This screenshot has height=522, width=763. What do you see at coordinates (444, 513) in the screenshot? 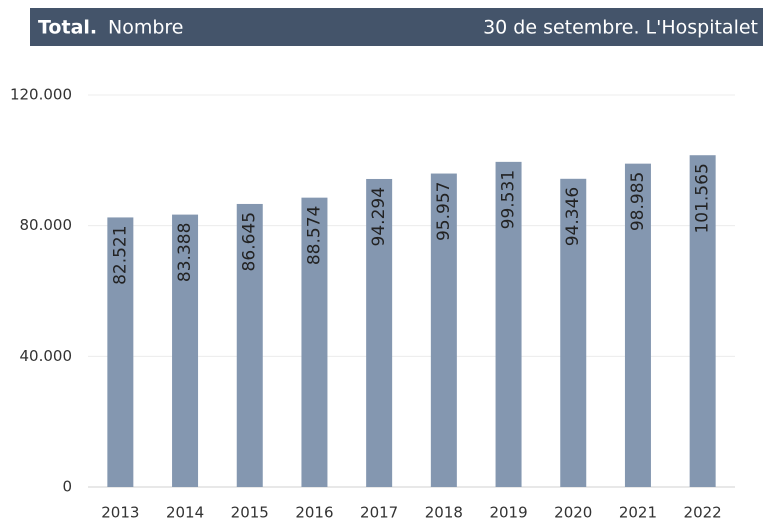
I see `x-tick-label: 2018` at bounding box center [444, 513].